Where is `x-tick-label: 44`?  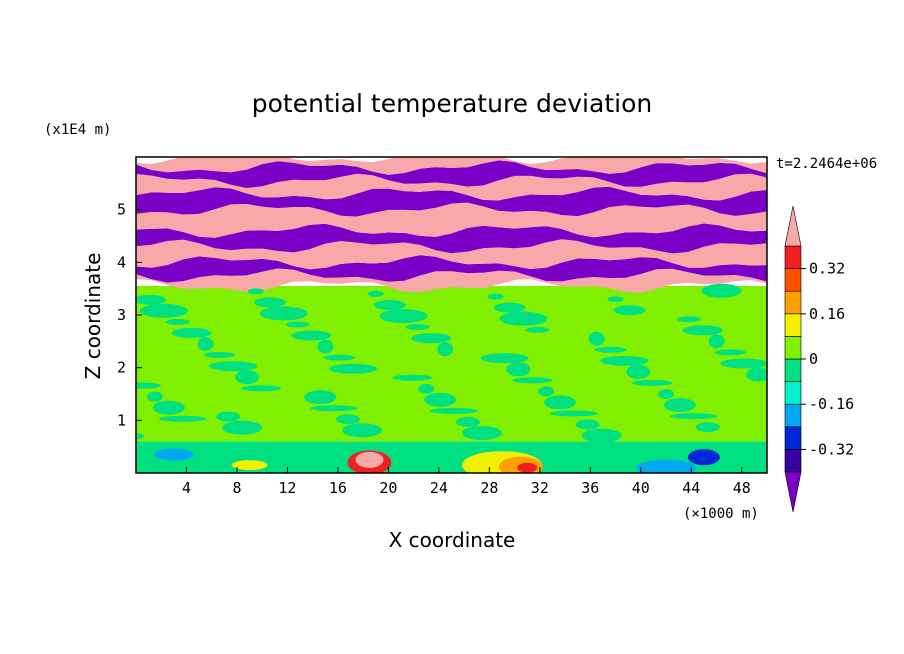
x-tick-label: 44 is located at coordinates (691, 488).